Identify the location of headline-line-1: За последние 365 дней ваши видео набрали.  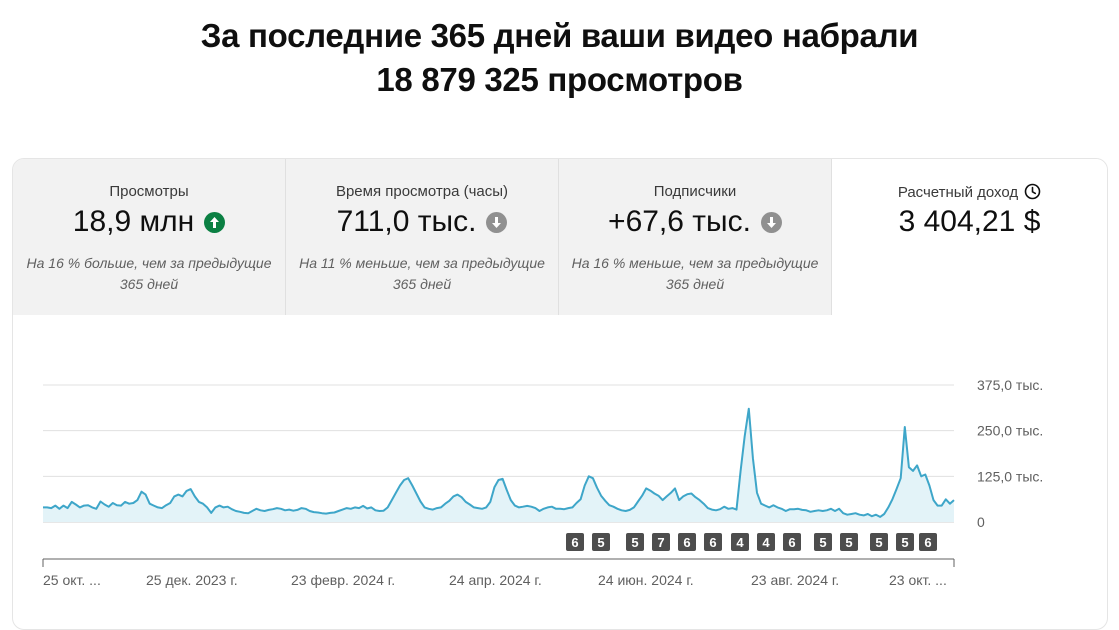
(559, 35).